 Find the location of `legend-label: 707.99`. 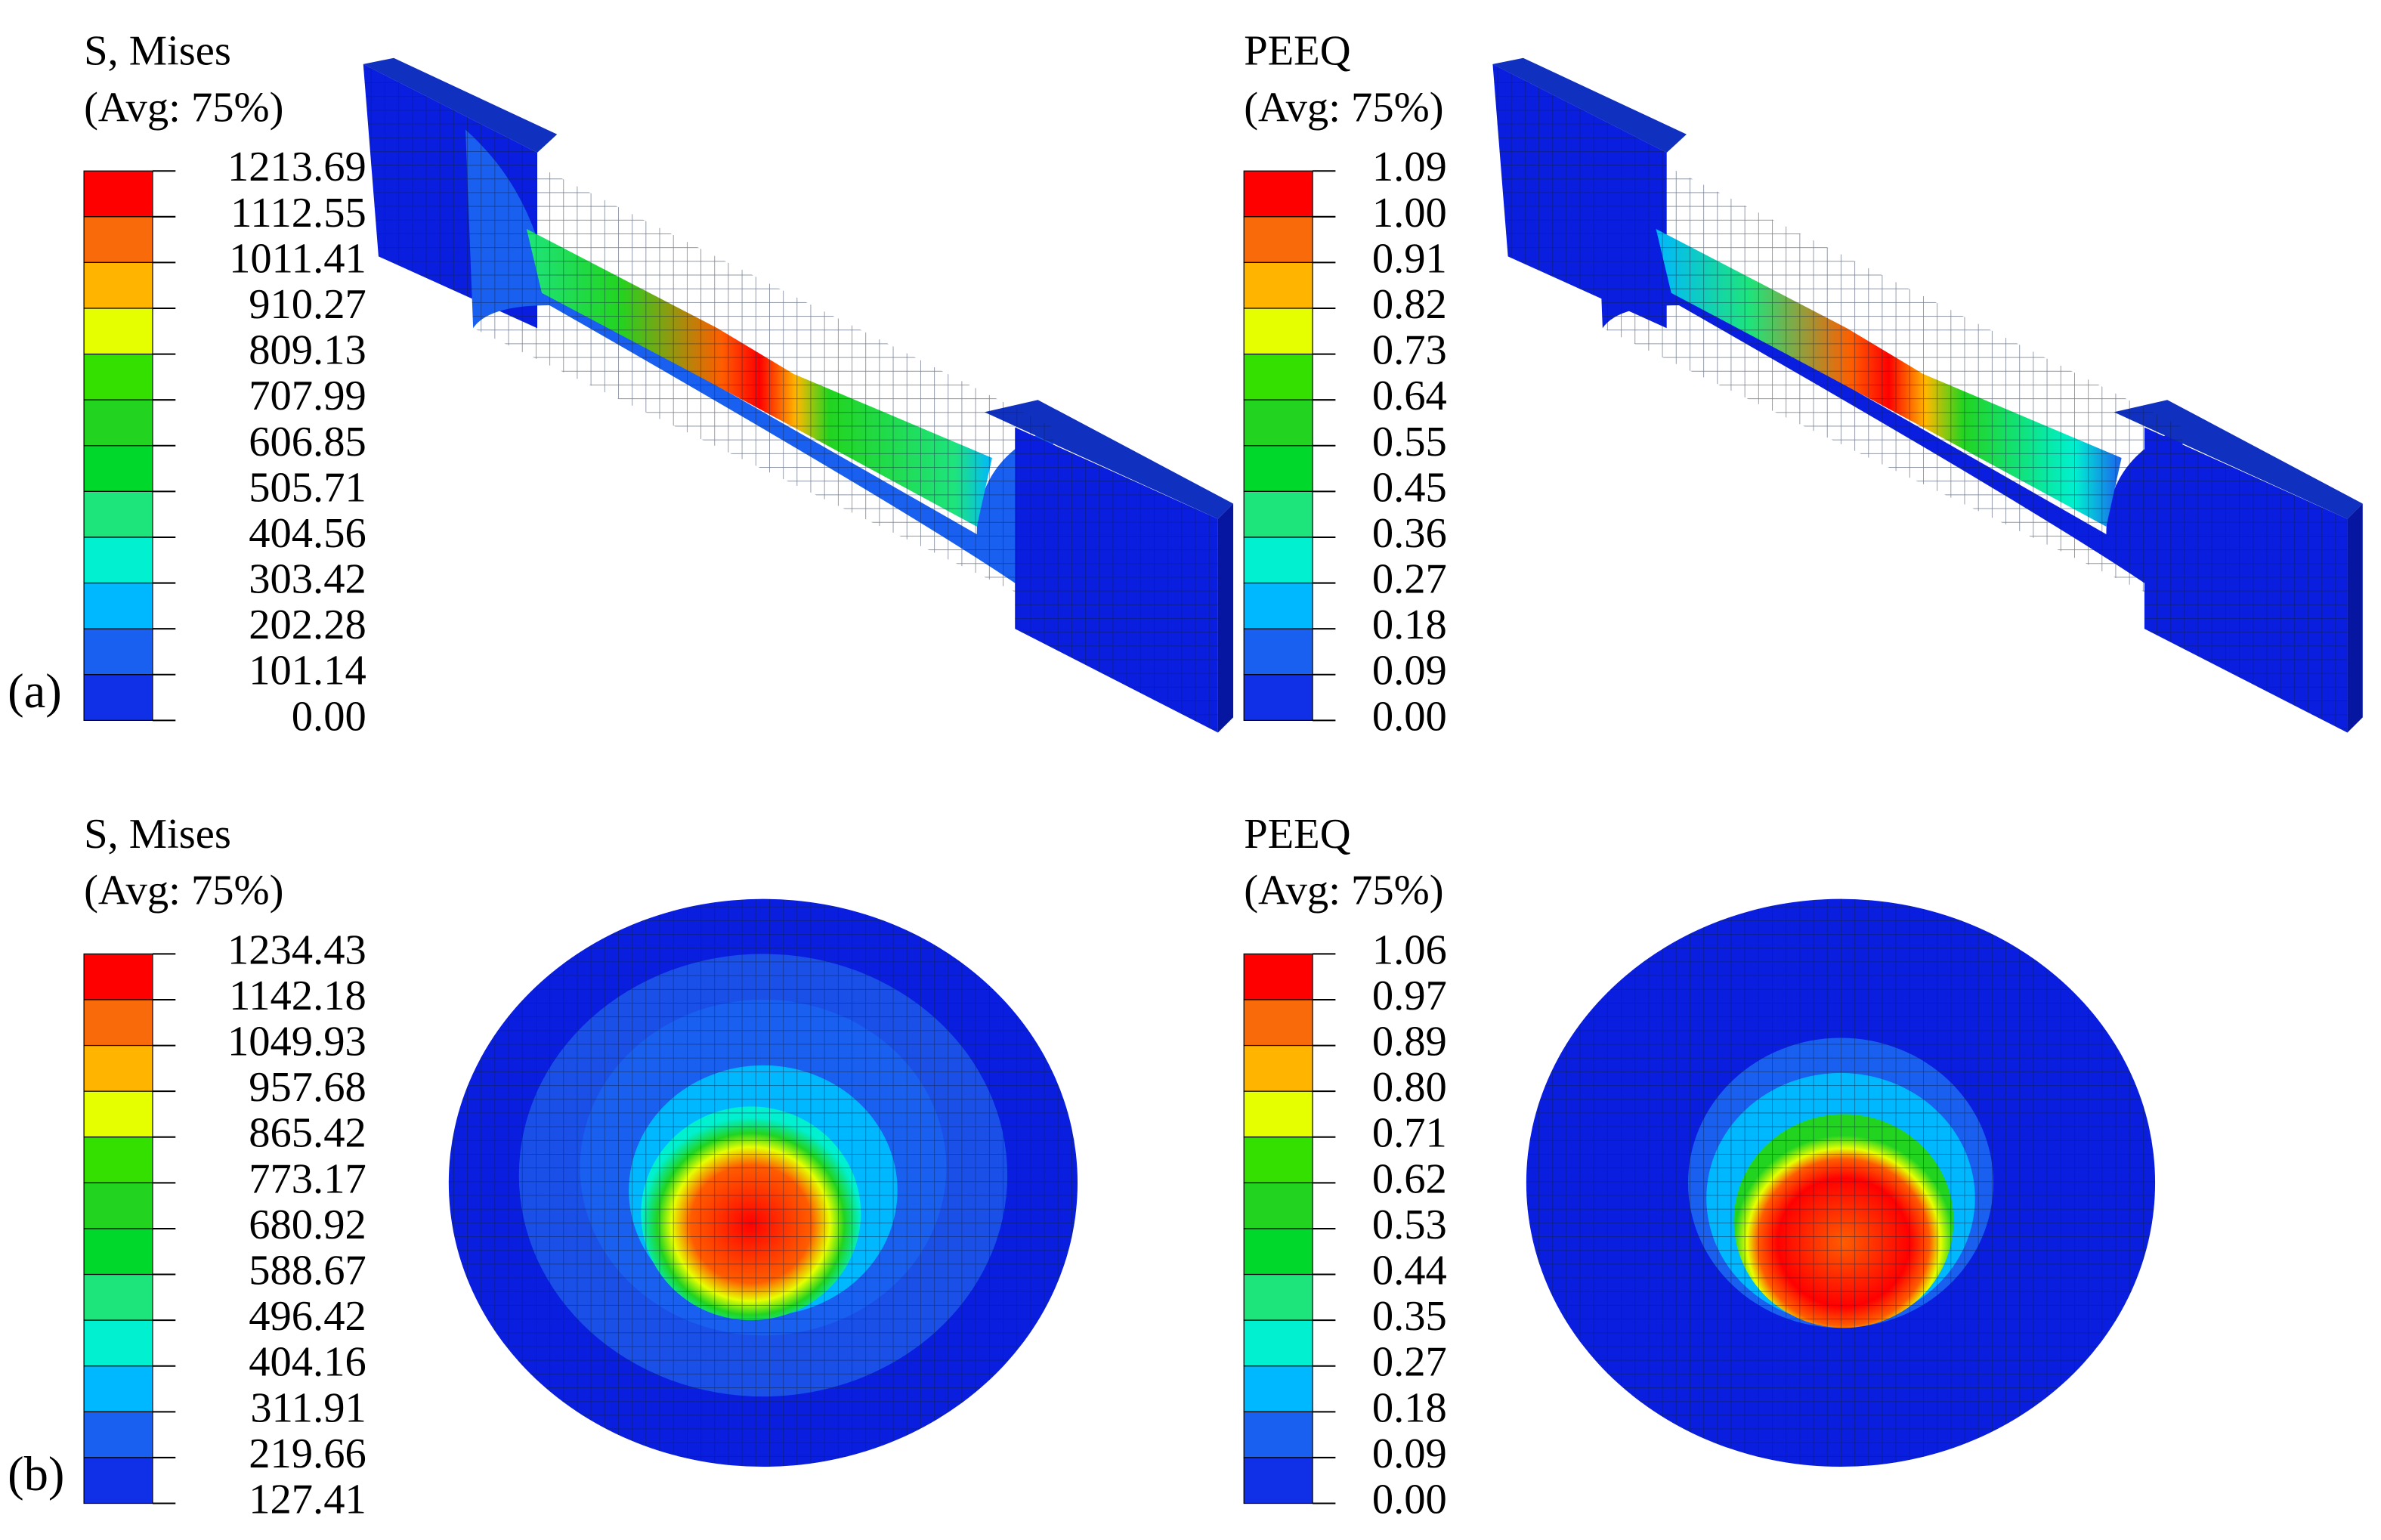

legend-label: 707.99 is located at coordinates (308, 396).